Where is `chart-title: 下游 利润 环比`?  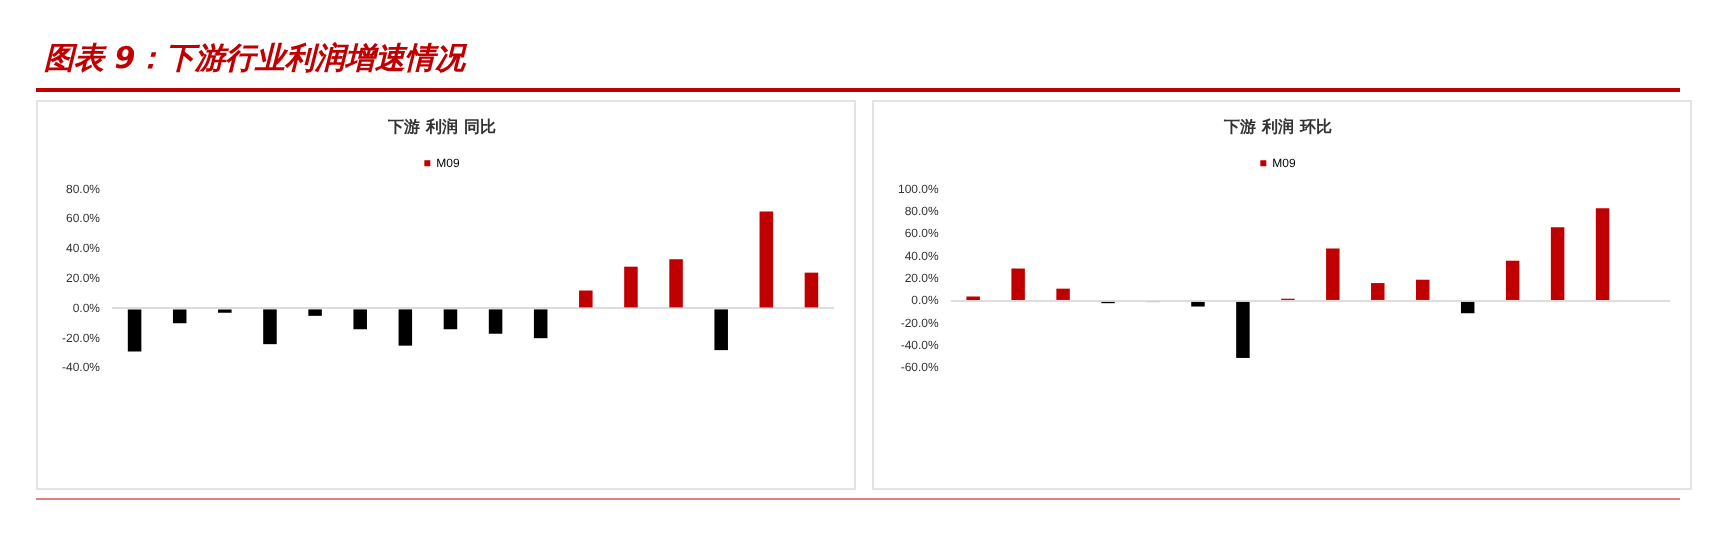 chart-title: 下游 利润 环比 is located at coordinates (1277, 125).